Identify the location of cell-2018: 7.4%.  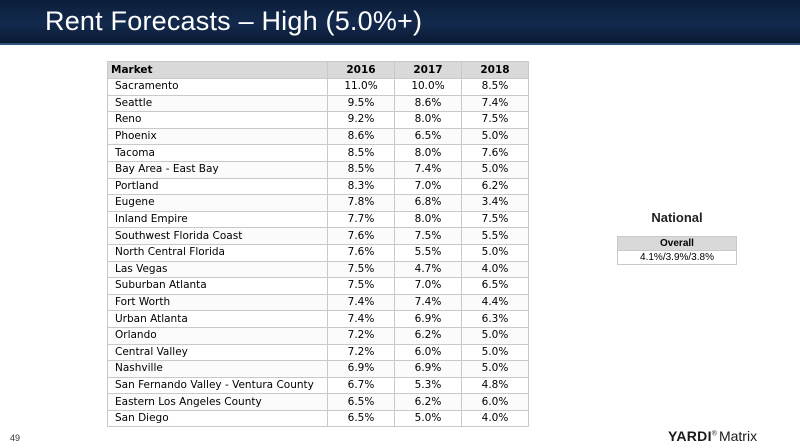
(495, 103).